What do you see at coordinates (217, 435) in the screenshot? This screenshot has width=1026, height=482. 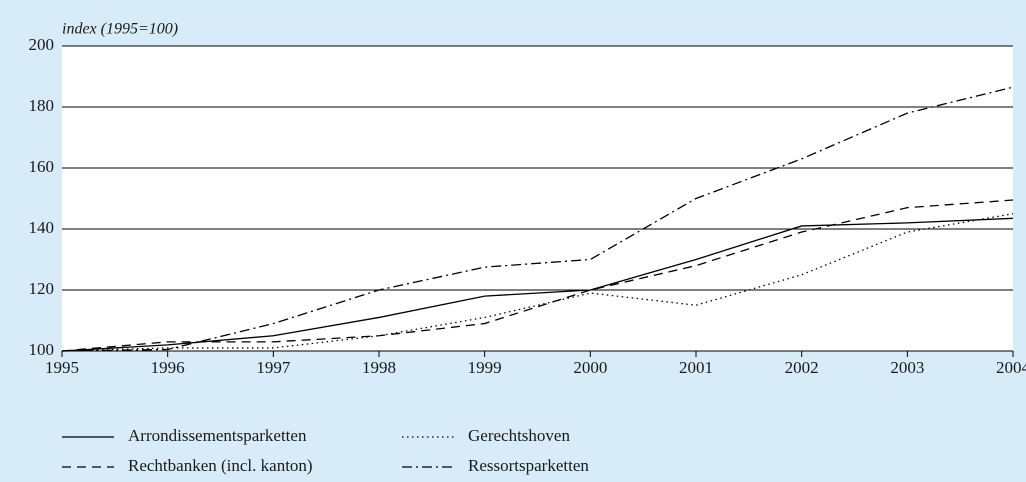 I see `legend-label: Arrondissementsparketten` at bounding box center [217, 435].